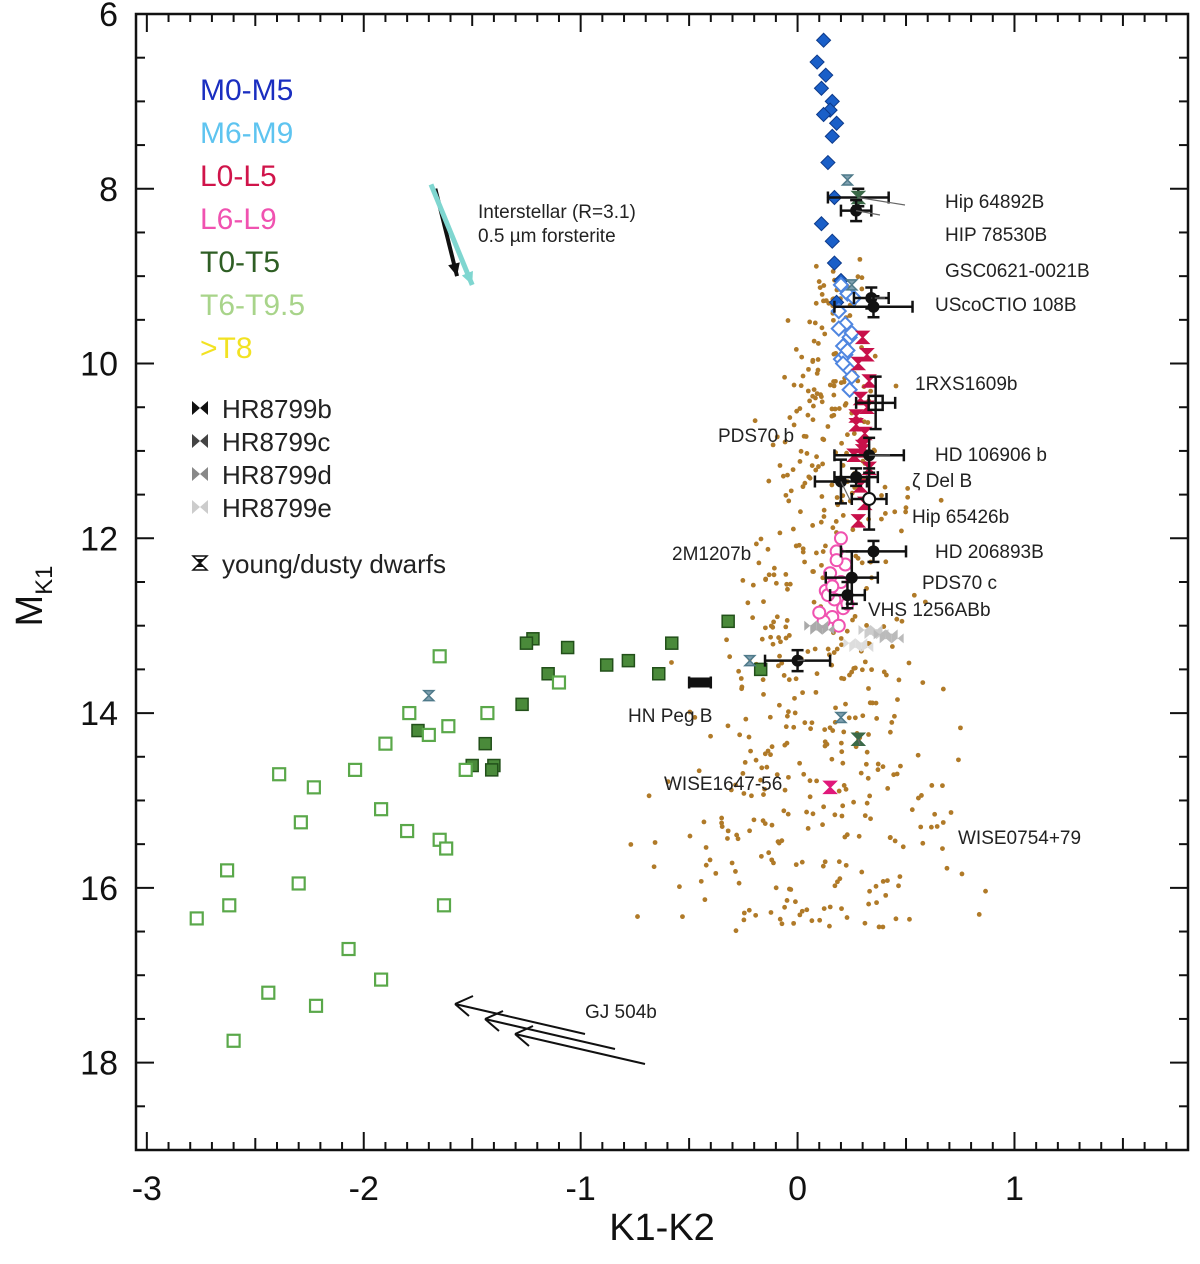 This screenshot has width=1200, height=1264. What do you see at coordinates (99, 365) in the screenshot?
I see `y-tick-label: 10` at bounding box center [99, 365].